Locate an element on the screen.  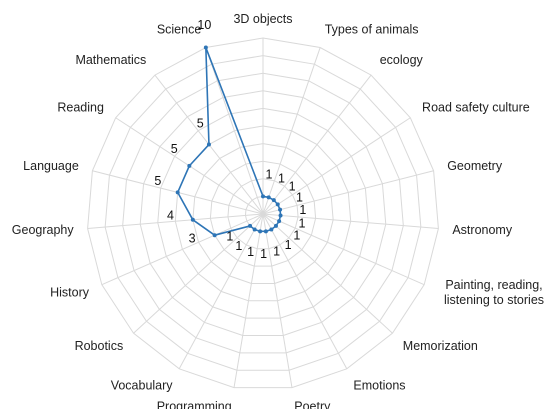
category-label: ecology is located at coordinates (402, 60).